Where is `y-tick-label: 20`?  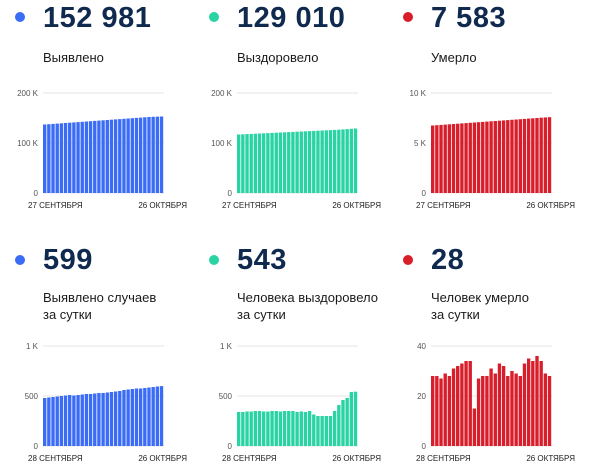 y-tick-label: 20 is located at coordinates (421, 396).